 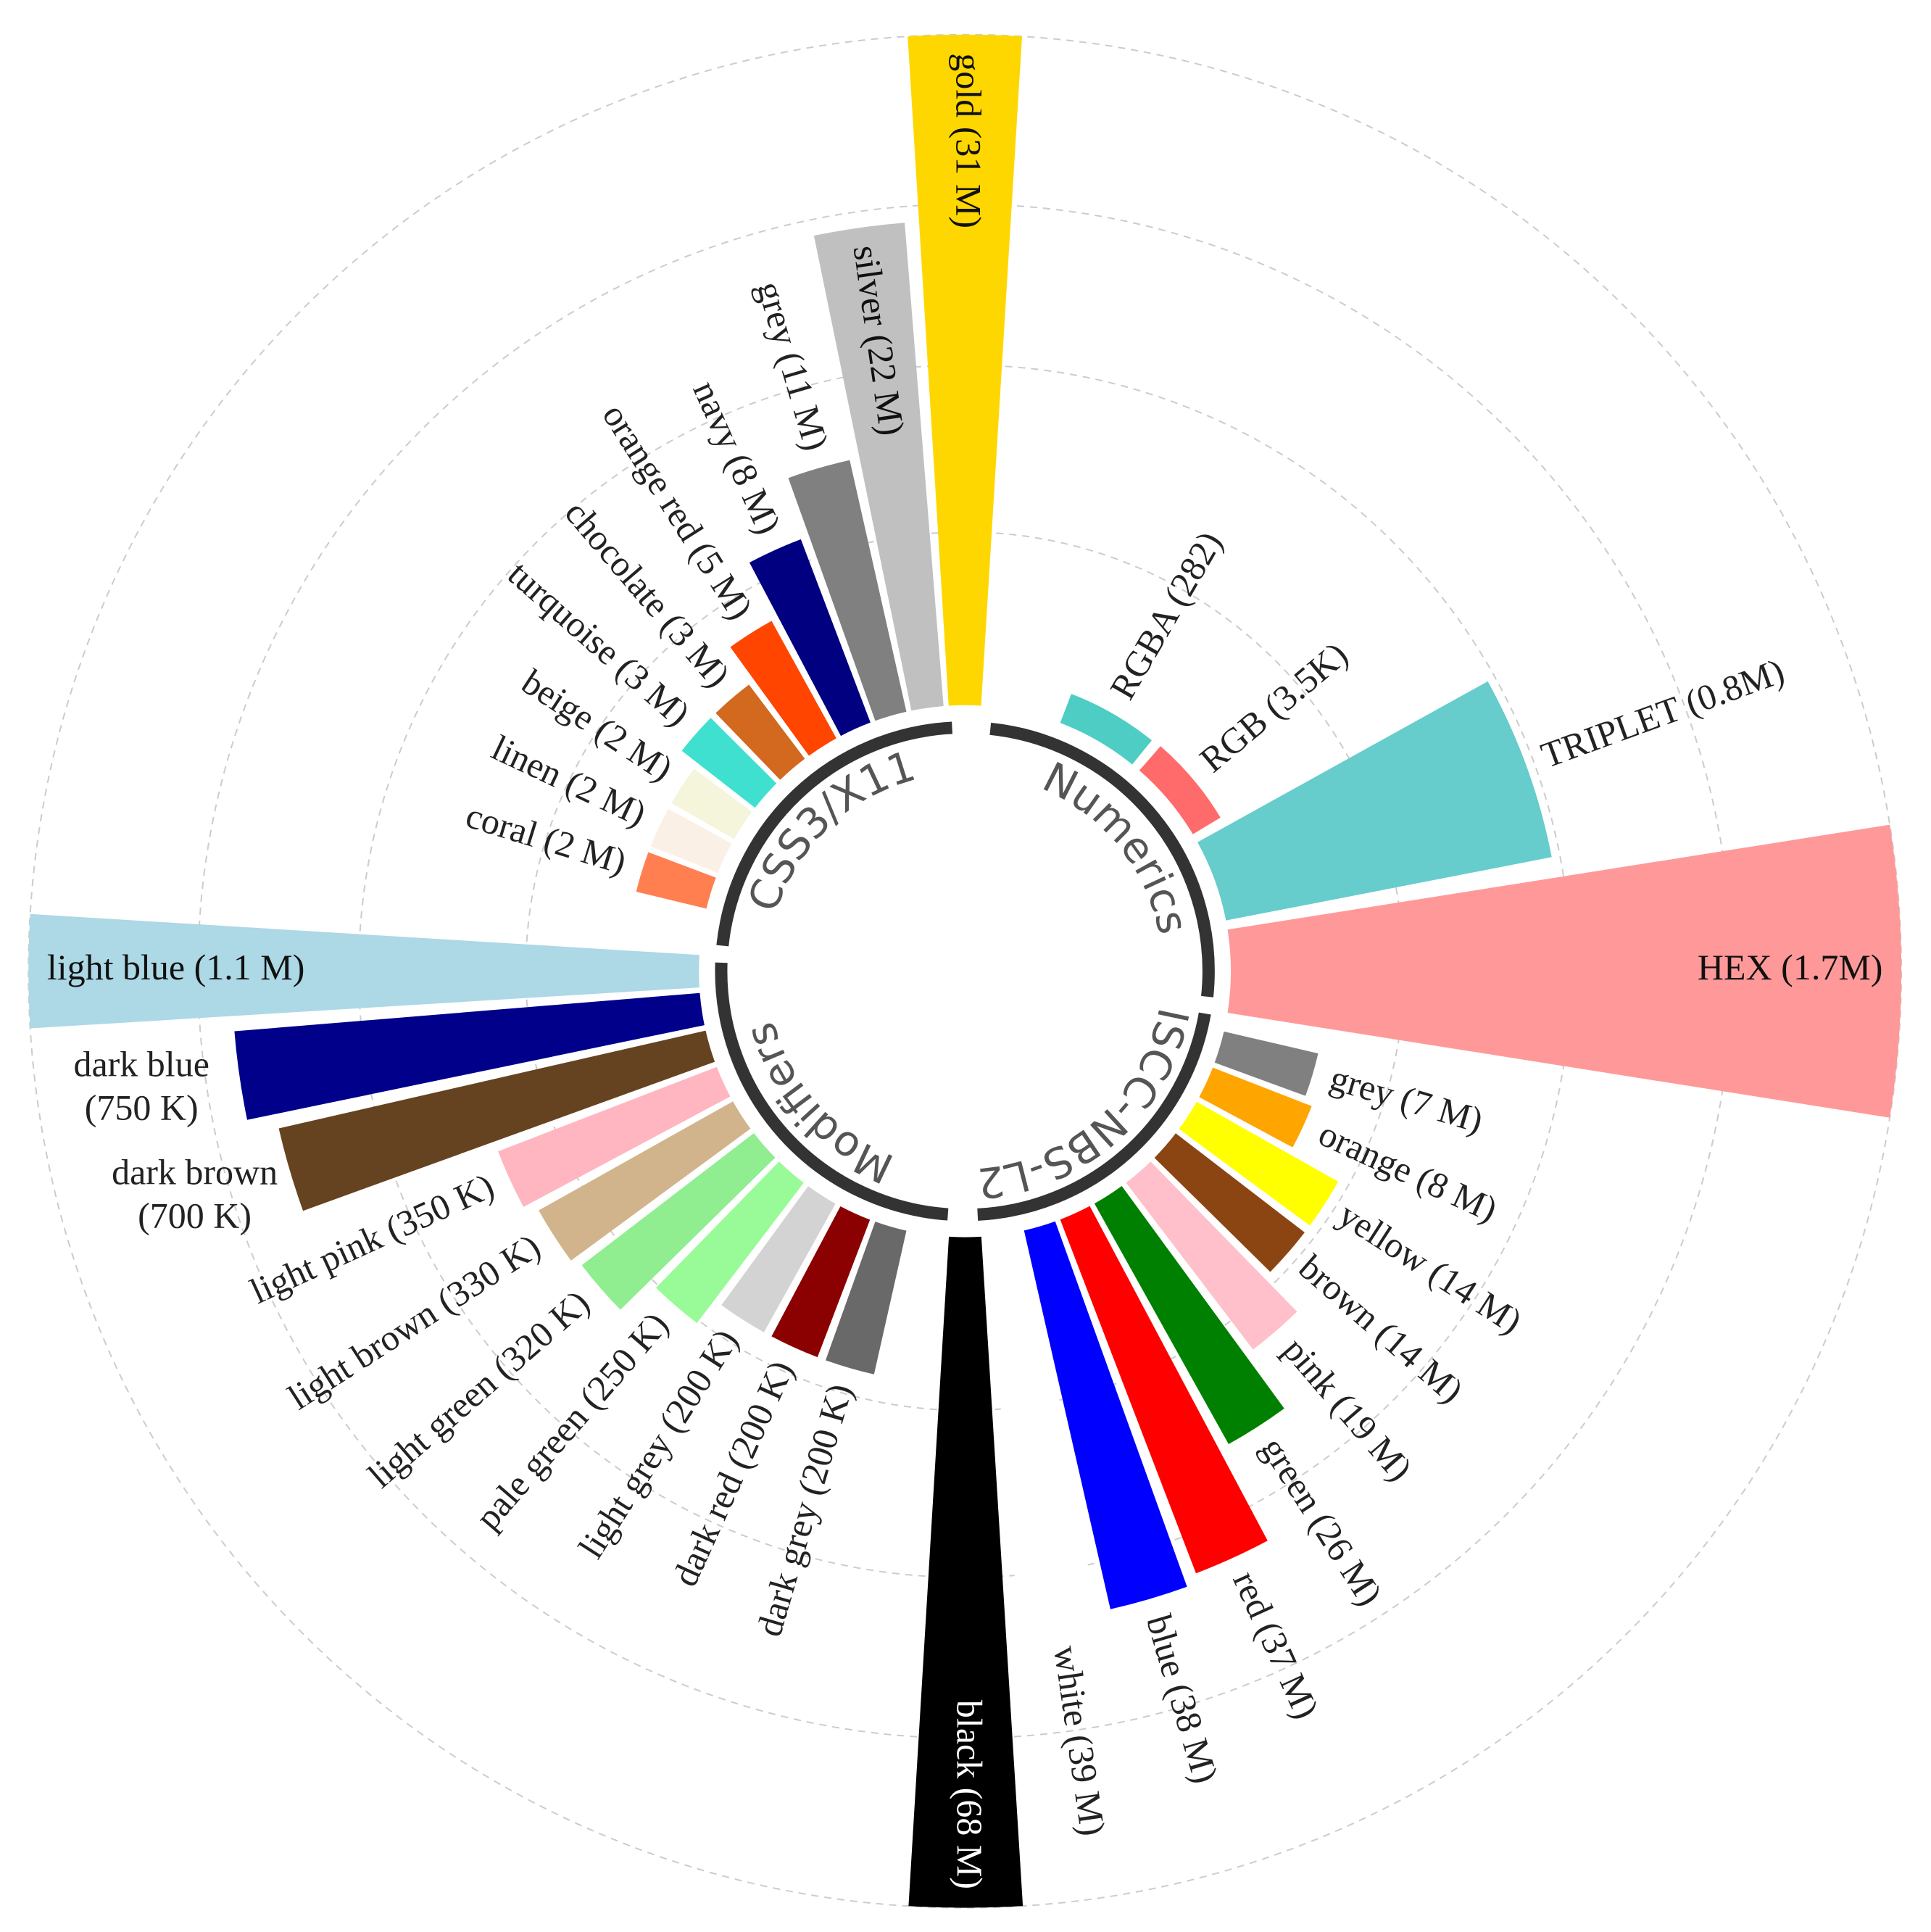 What do you see at coordinates (1273, 707) in the screenshot?
I see `bar-label: RGB (3.5K)` at bounding box center [1273, 707].